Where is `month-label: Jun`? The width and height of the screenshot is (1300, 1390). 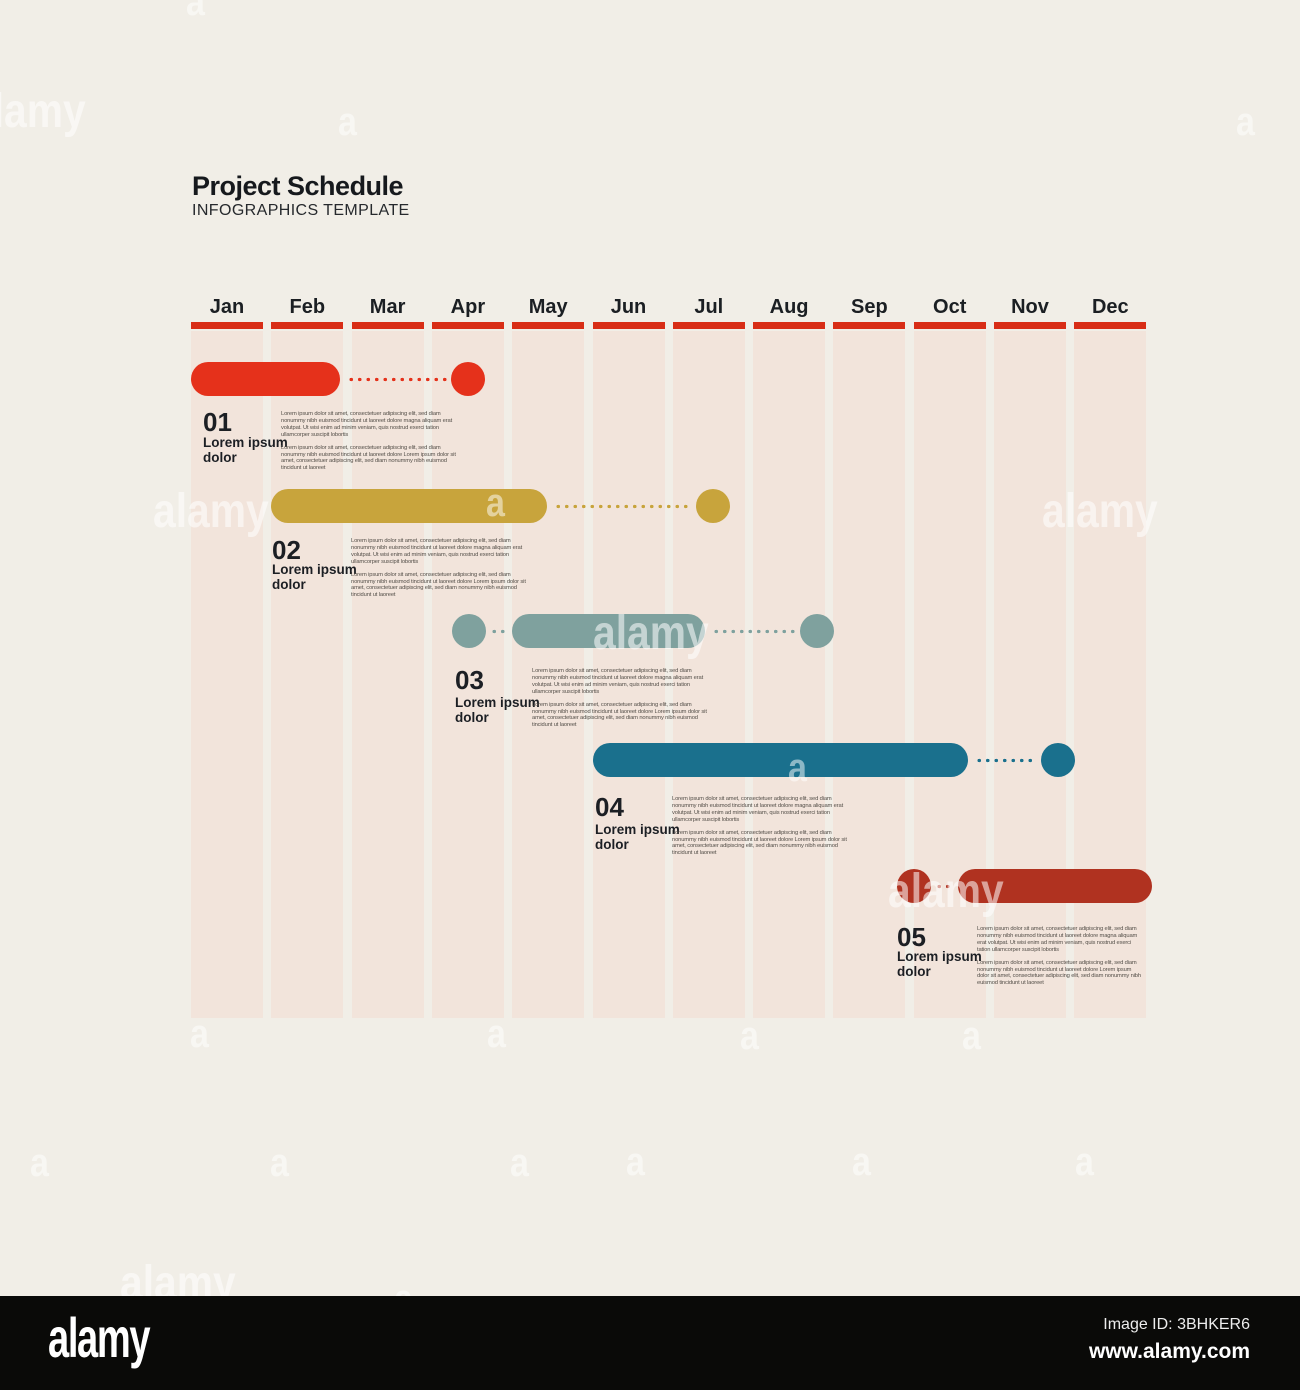 month-label: Jun is located at coordinates (628, 307).